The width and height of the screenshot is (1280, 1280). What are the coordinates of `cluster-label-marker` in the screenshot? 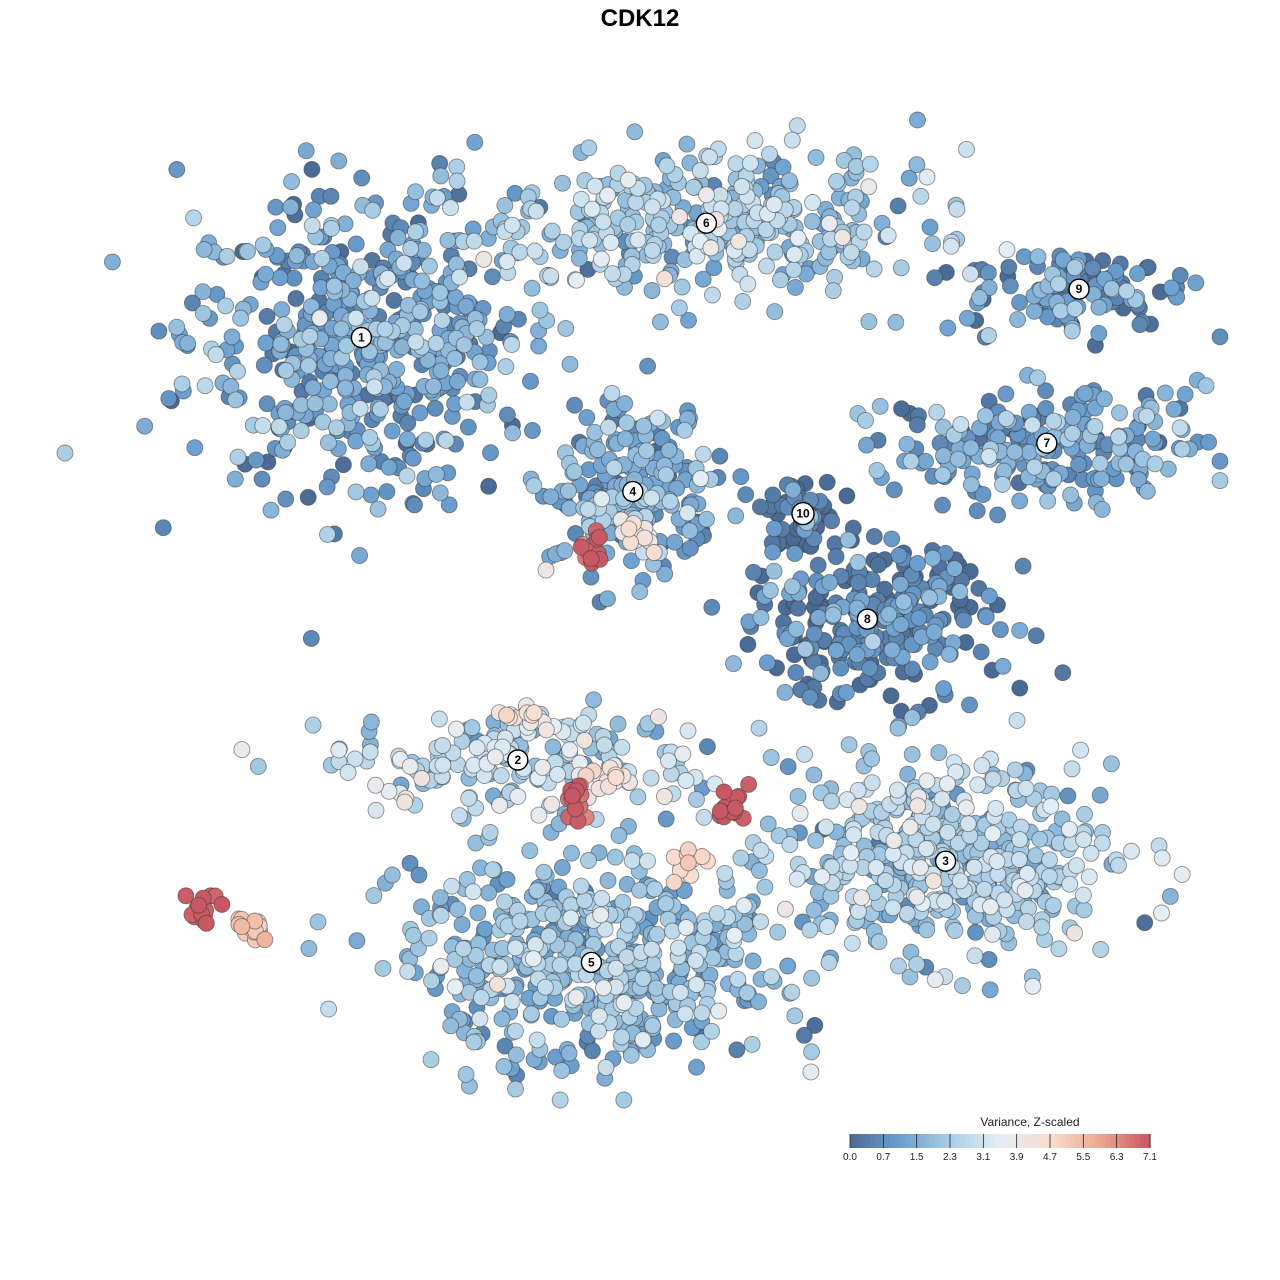 It's located at (945, 861).